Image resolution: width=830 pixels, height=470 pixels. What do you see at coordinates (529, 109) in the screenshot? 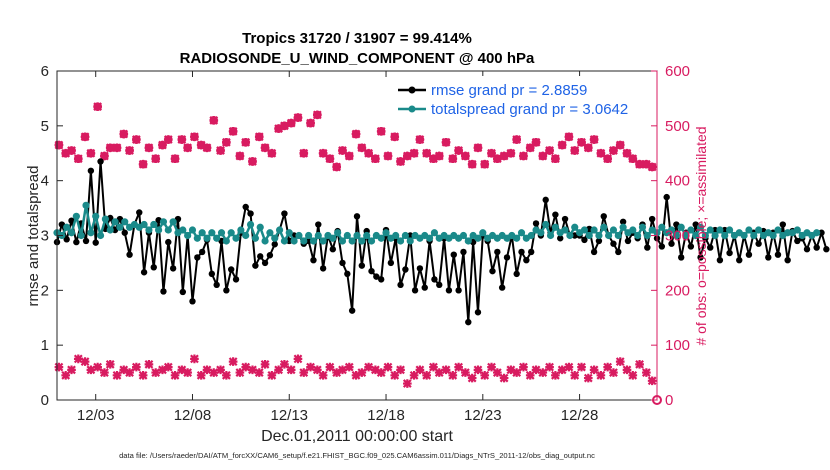
I see `legend-spread-label: totalspread grand pr = 3.0642` at bounding box center [529, 109].